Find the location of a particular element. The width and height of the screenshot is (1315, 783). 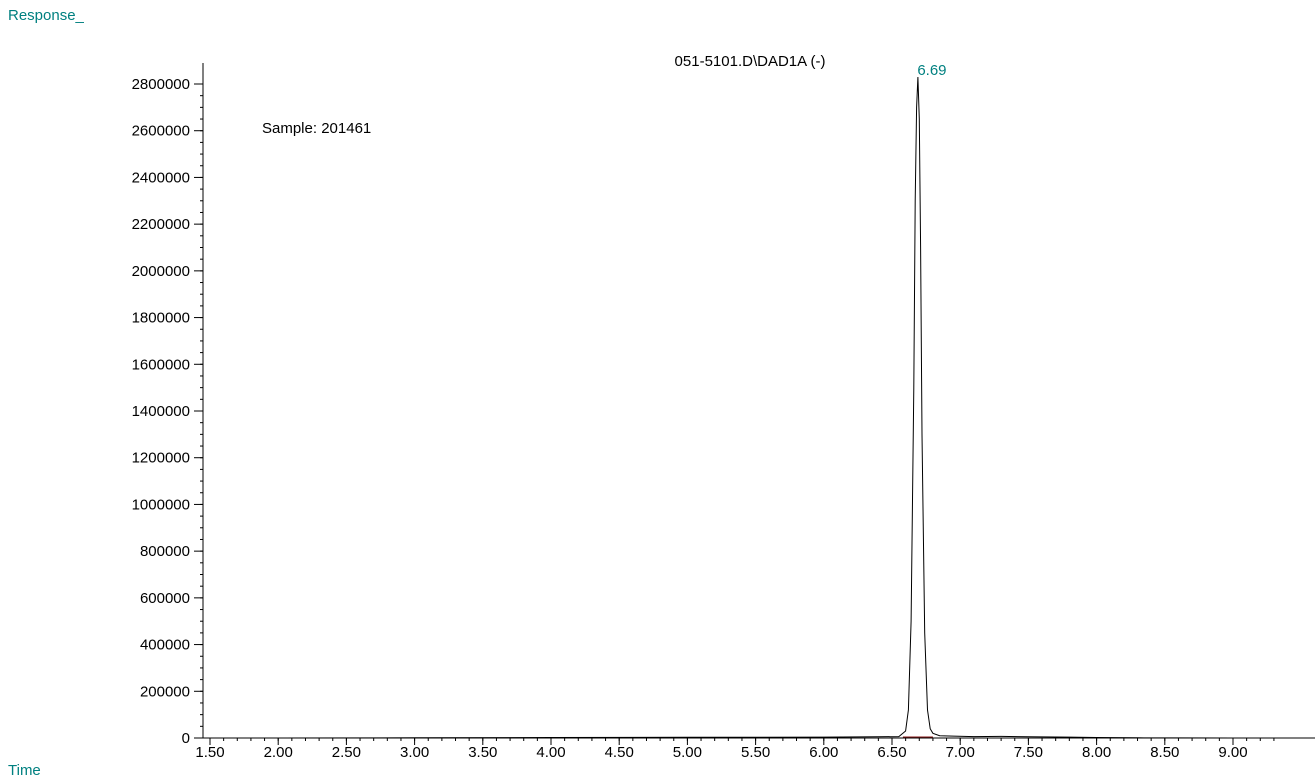

y-tick-label: 1600000 is located at coordinates (161, 364).